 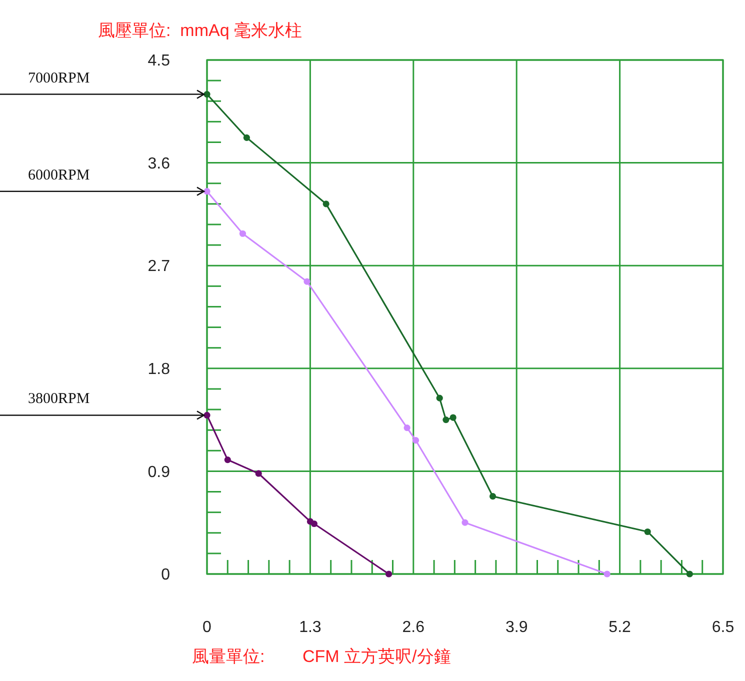 What do you see at coordinates (159, 163) in the screenshot?
I see `y-tick-label: 3.6` at bounding box center [159, 163].